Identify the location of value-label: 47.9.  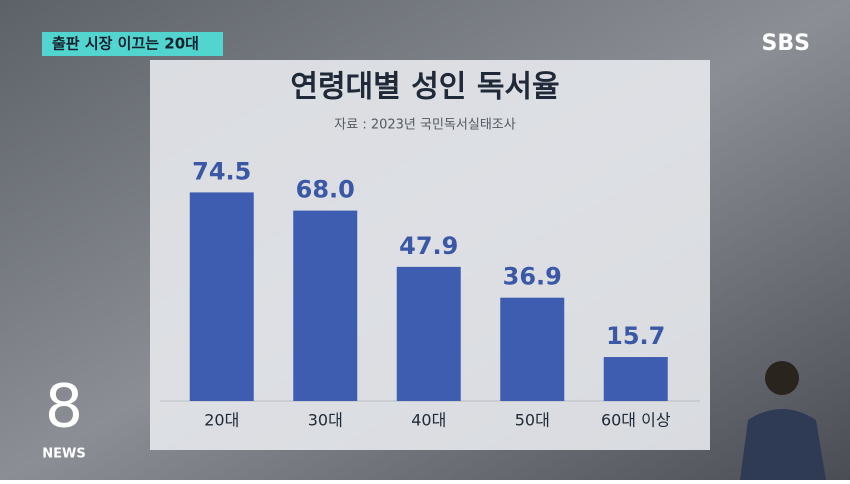
(428, 246).